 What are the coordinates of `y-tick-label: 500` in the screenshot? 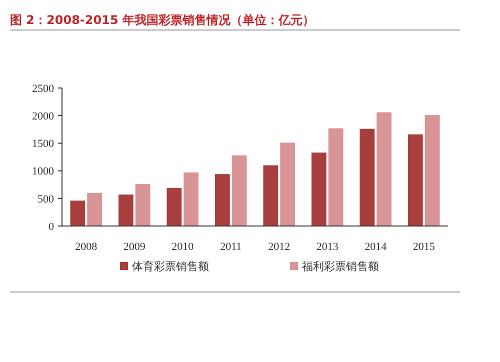 It's located at (46, 199).